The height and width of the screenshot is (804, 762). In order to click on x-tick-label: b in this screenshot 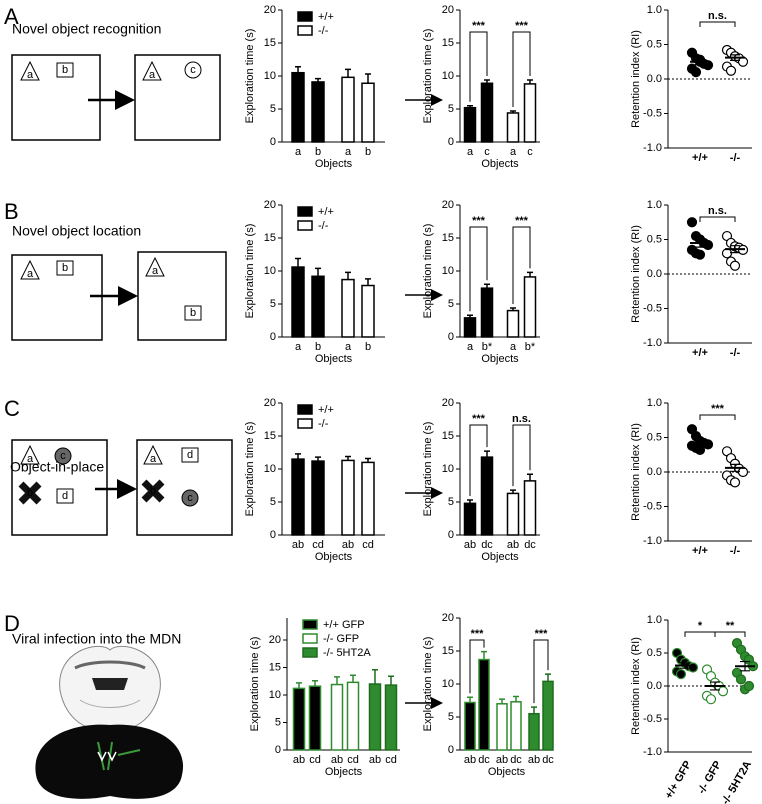, I will do `click(368, 347)`.